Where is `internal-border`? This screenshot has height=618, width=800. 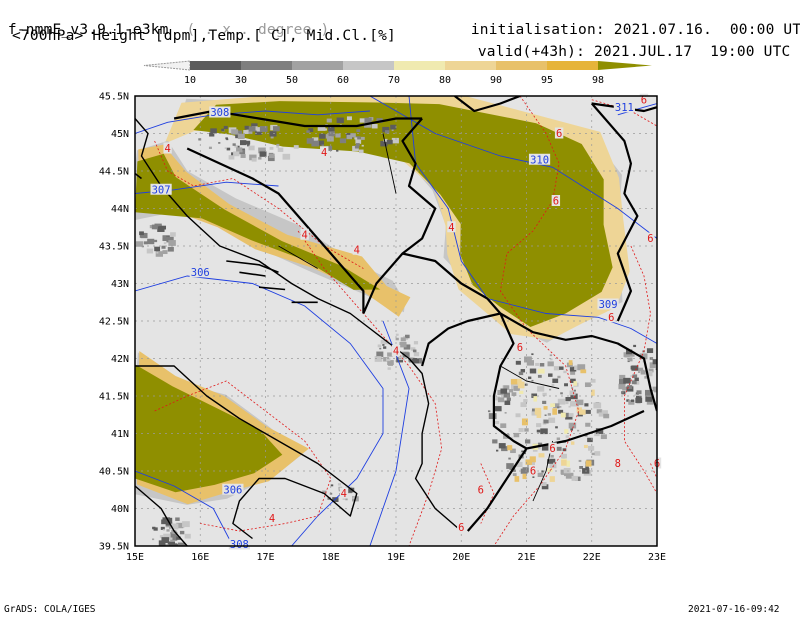
internal-border is located at coordinates (530, 377).